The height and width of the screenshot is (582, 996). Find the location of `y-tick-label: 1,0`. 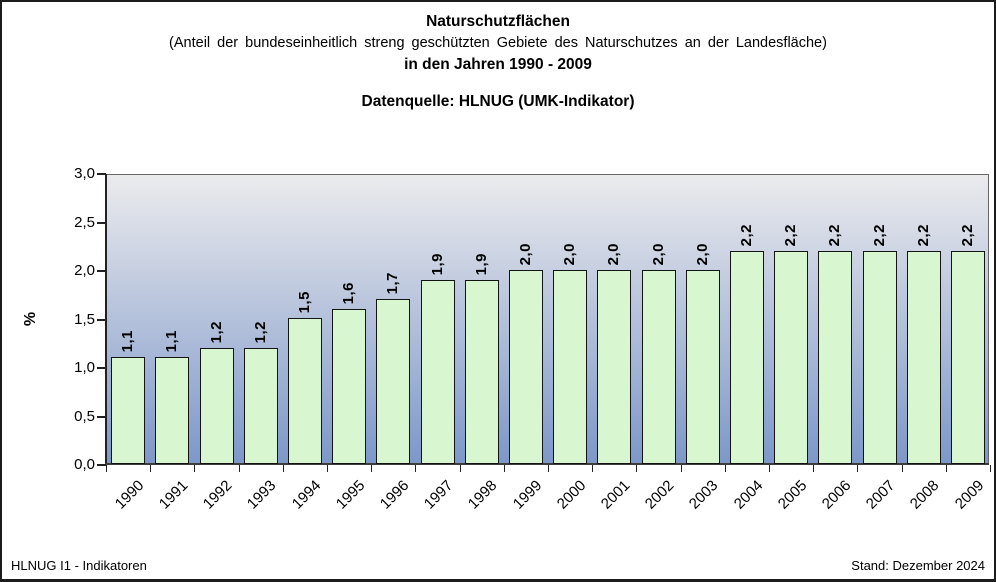

y-tick-label: 1,0 is located at coordinates (84, 367).